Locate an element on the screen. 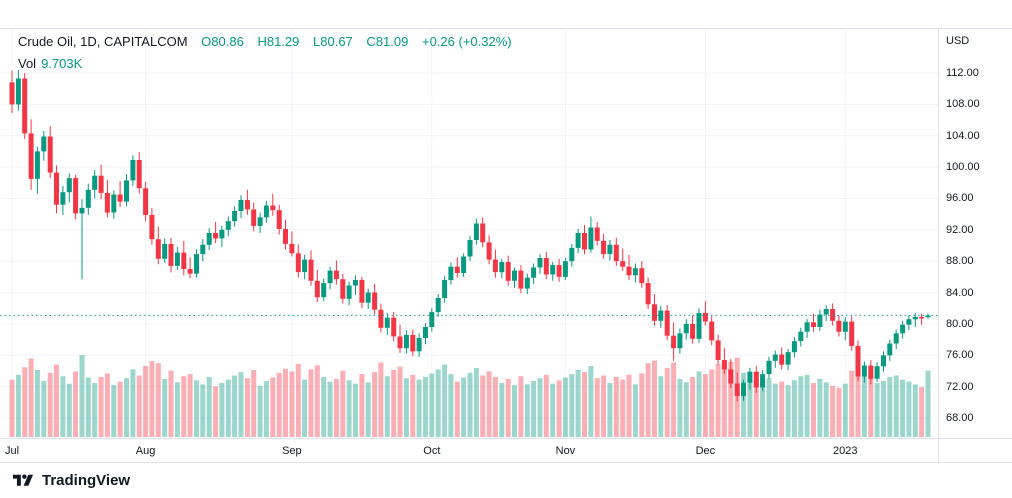  price-tick-label: 108.00 is located at coordinates (963, 104).